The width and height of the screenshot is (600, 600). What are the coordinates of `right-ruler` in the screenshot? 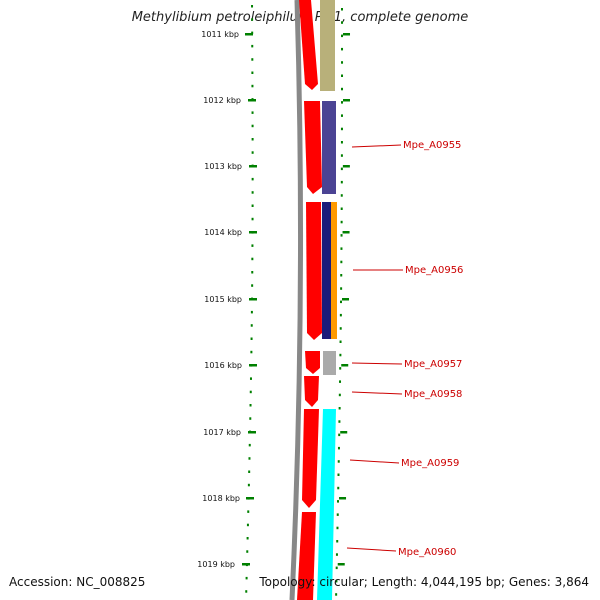 It's located at (343, 302).